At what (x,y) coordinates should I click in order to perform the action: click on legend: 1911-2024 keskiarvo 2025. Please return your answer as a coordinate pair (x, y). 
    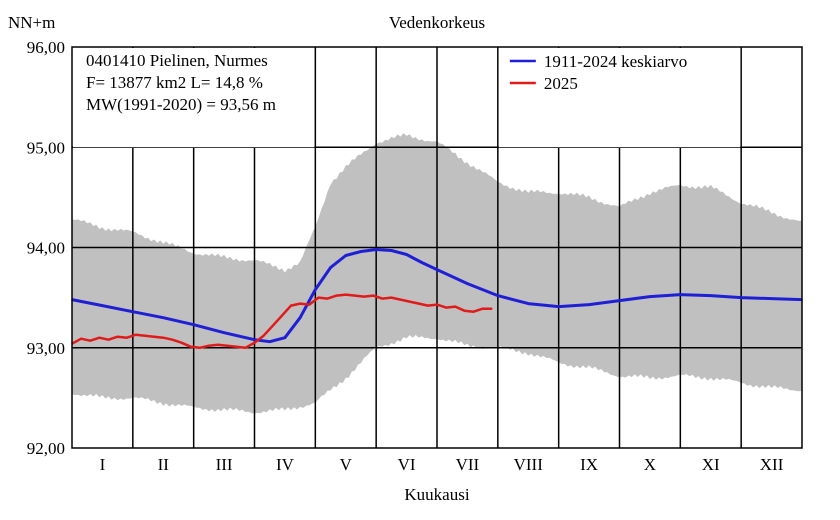
    Looking at the image, I should click on (598, 72).